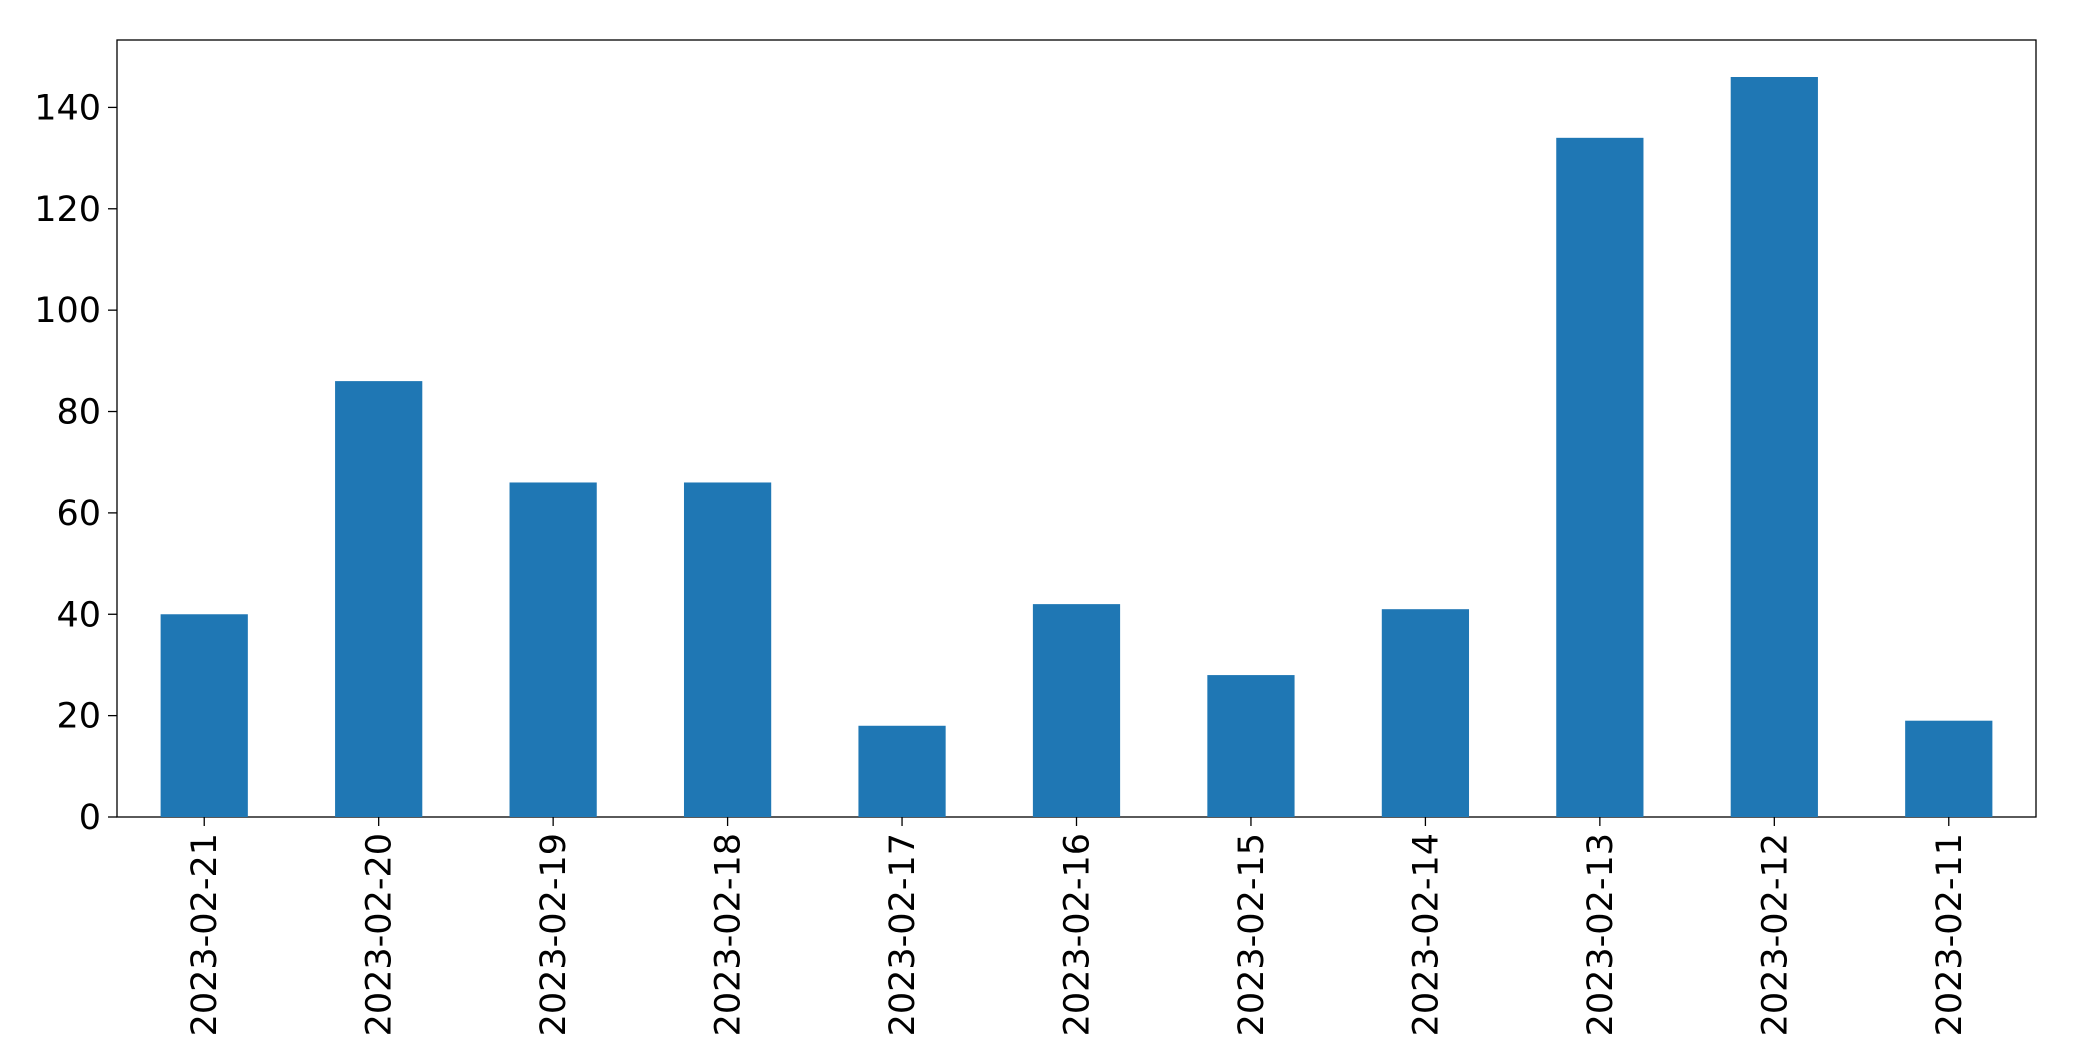  What do you see at coordinates (1078, 934) in the screenshot?
I see `x-tick-label: 2023-02-16` at bounding box center [1078, 934].